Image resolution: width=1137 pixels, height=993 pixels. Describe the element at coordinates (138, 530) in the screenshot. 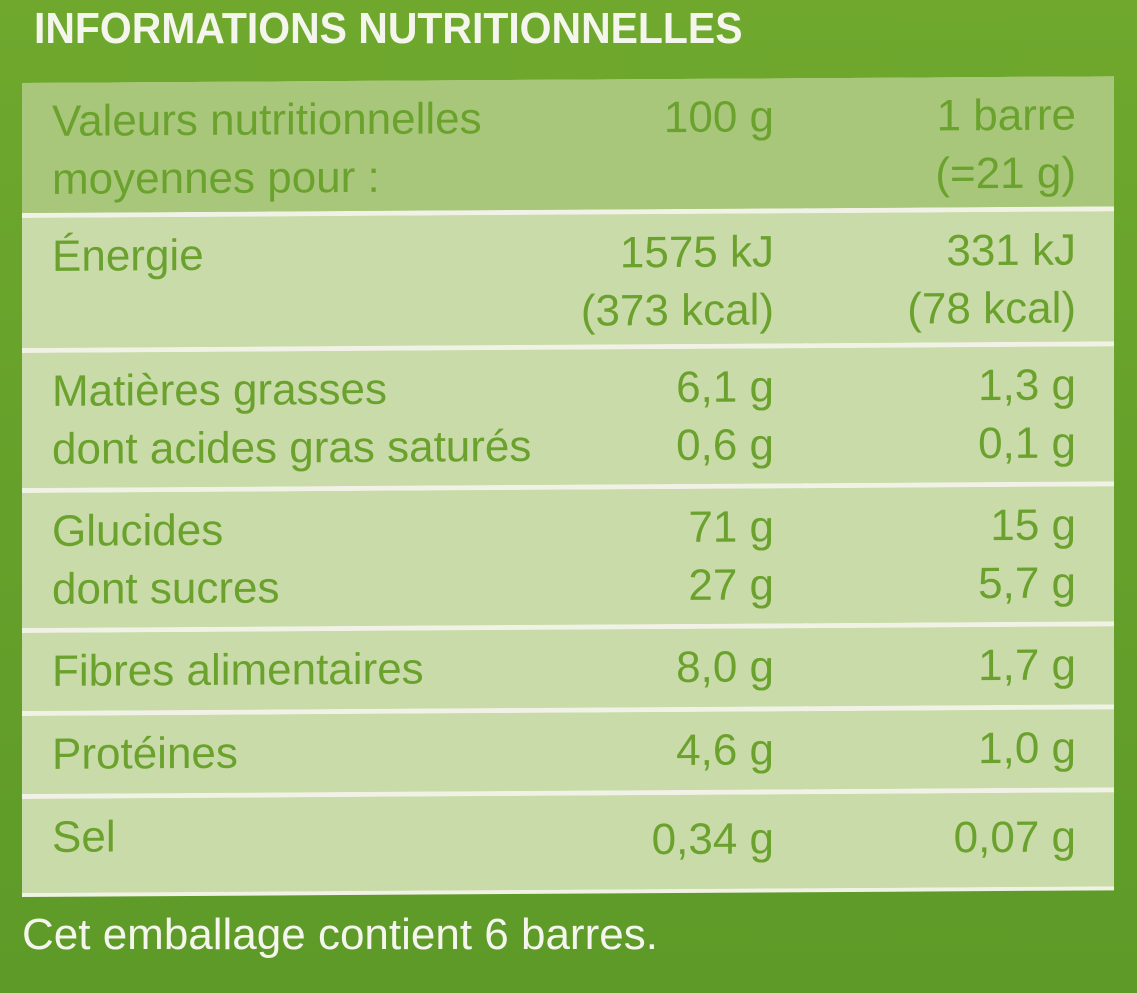

I see `row-label-line1: Glucides` at that location.